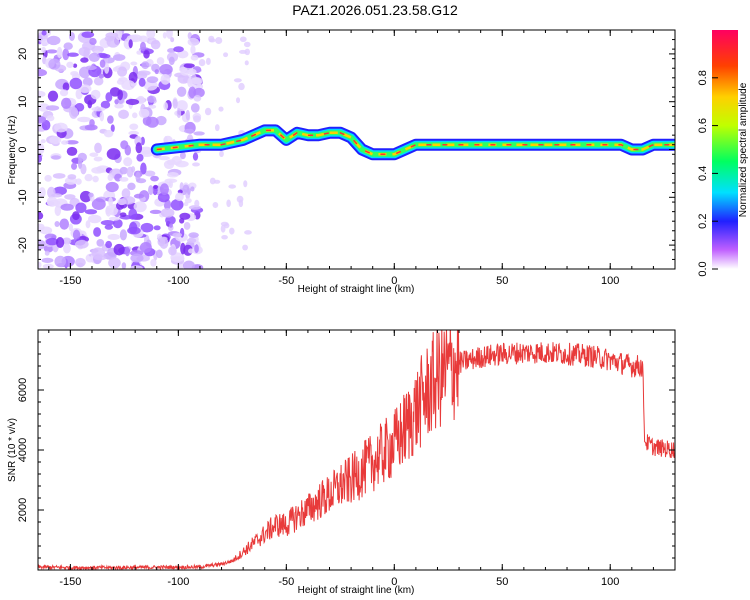 Image resolution: width=750 pixels, height=600 pixels. What do you see at coordinates (23, 390) in the screenshot?
I see `snr-y-tick-label: 6000` at bounding box center [23, 390].